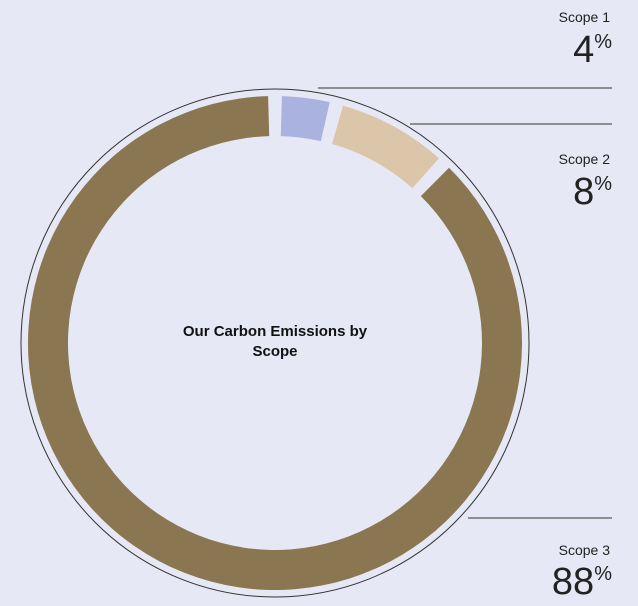  Describe the element at coordinates (582, 582) in the screenshot. I see `value-label: 88%` at that location.